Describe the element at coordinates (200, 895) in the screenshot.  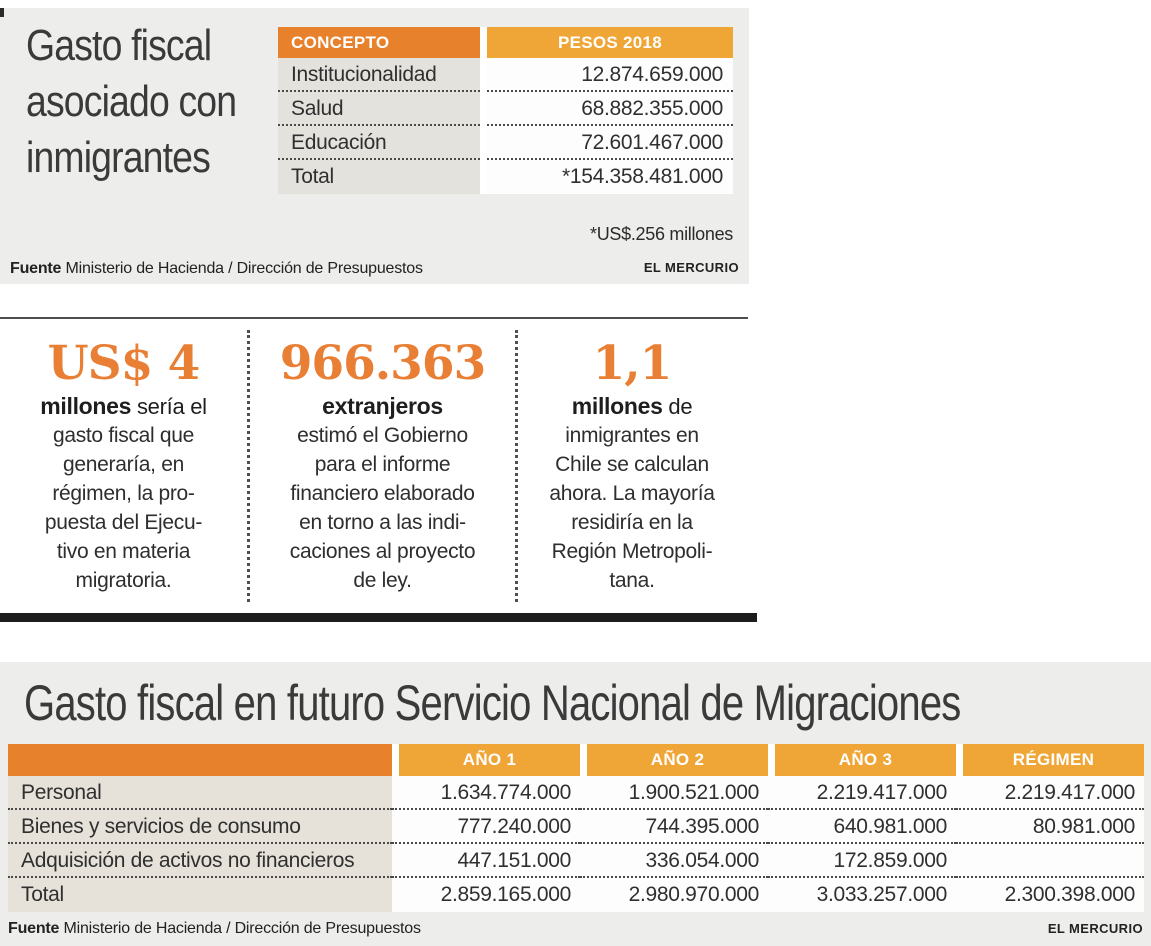
I see `row-label: Total` at that location.